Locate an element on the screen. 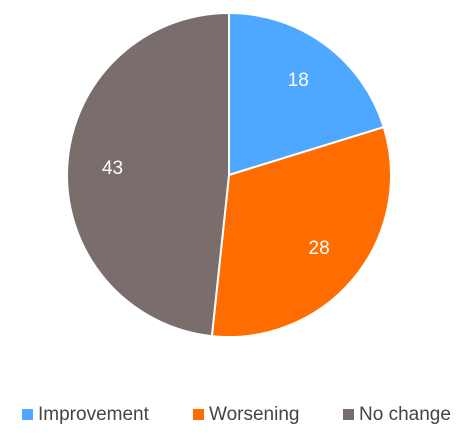 Image resolution: width=459 pixels, height=440 pixels. data-label: 18 is located at coordinates (298, 80).